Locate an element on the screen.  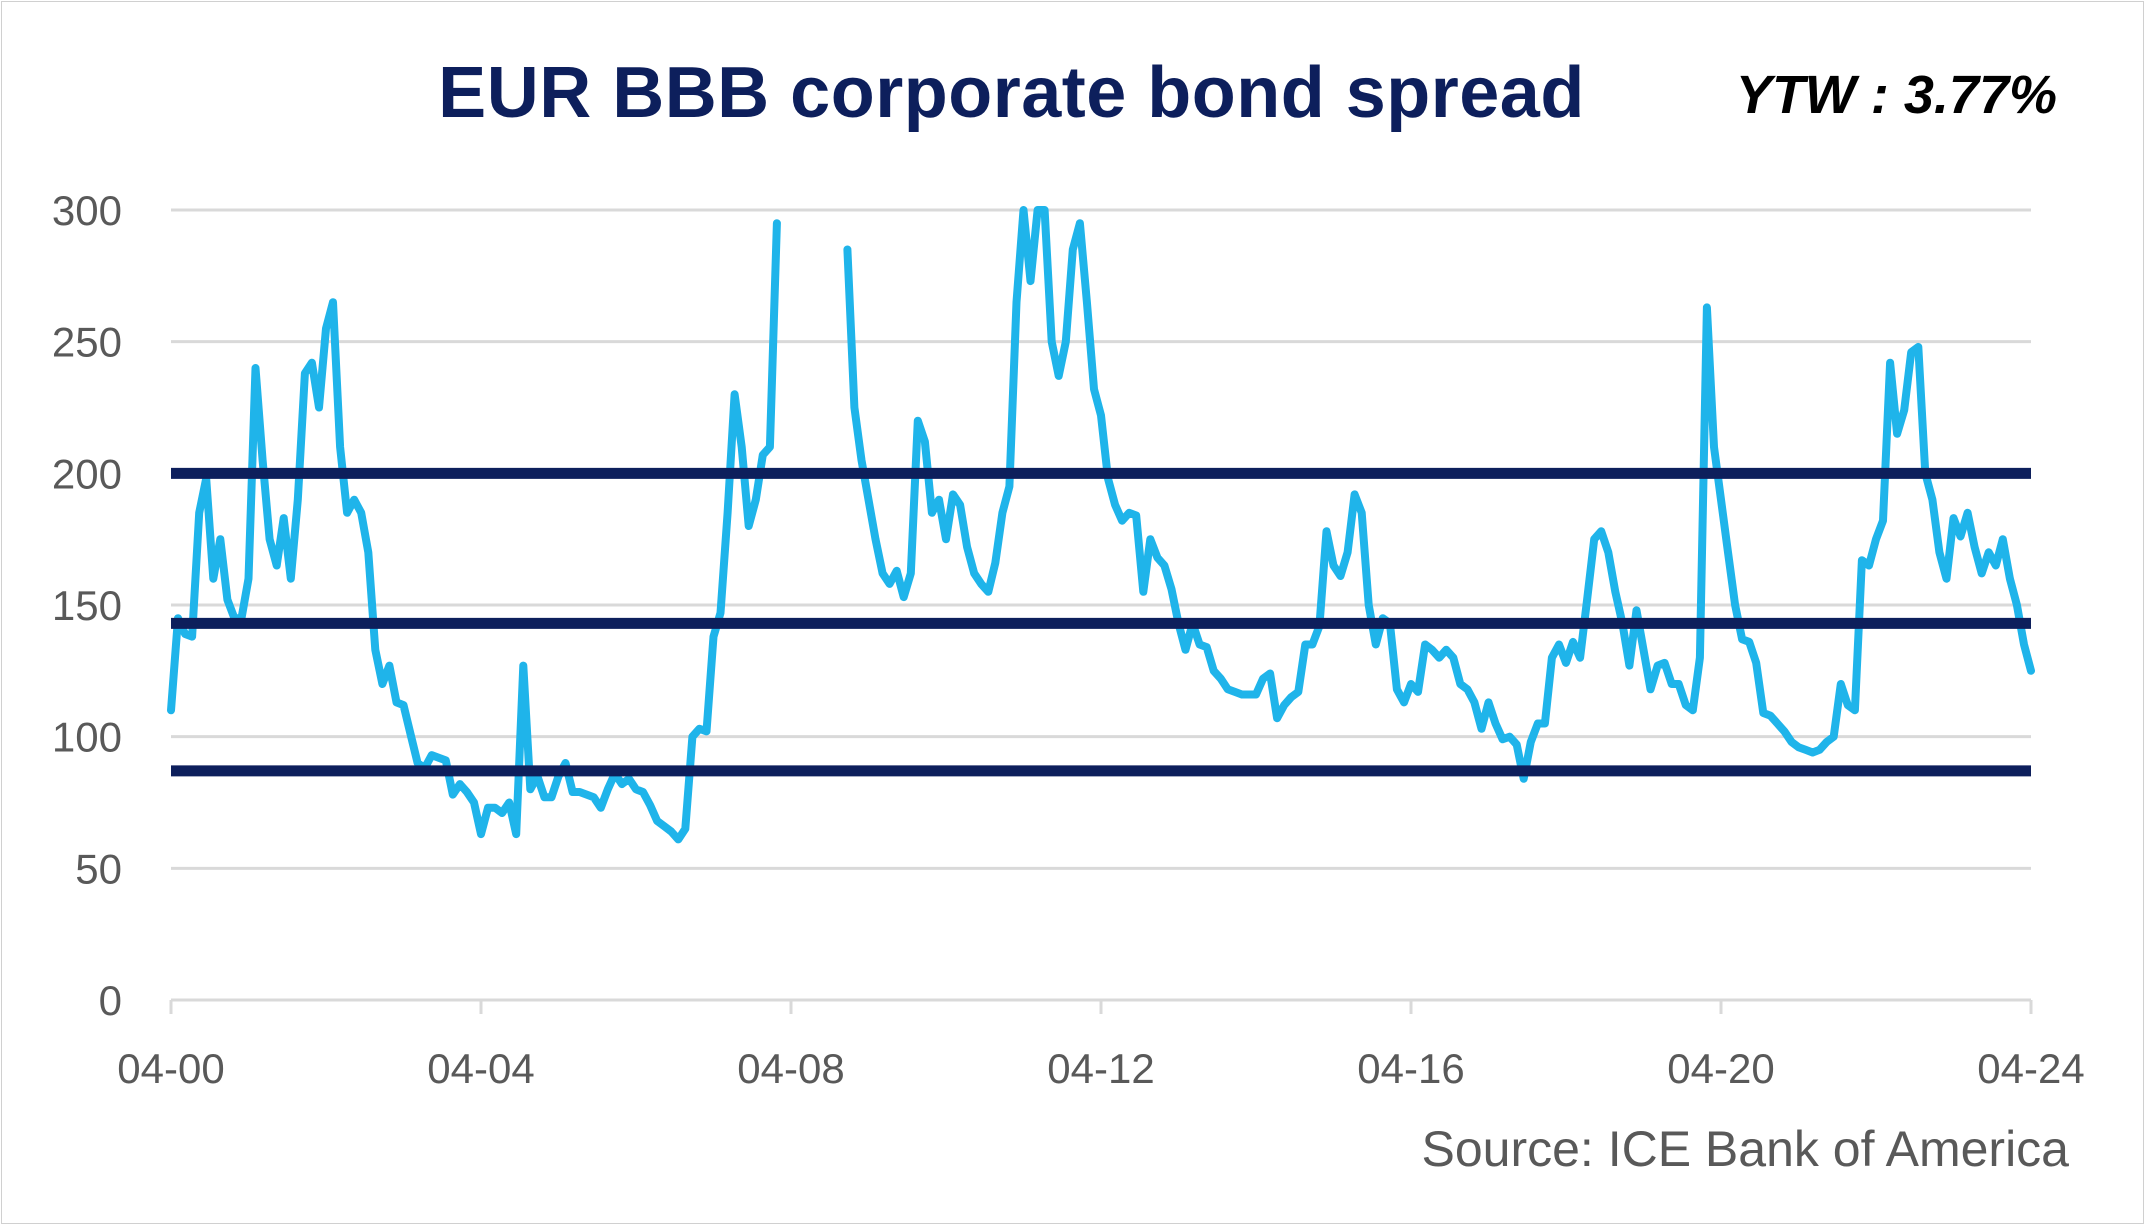
x-tick-label: 04-16 is located at coordinates (1410, 1068).